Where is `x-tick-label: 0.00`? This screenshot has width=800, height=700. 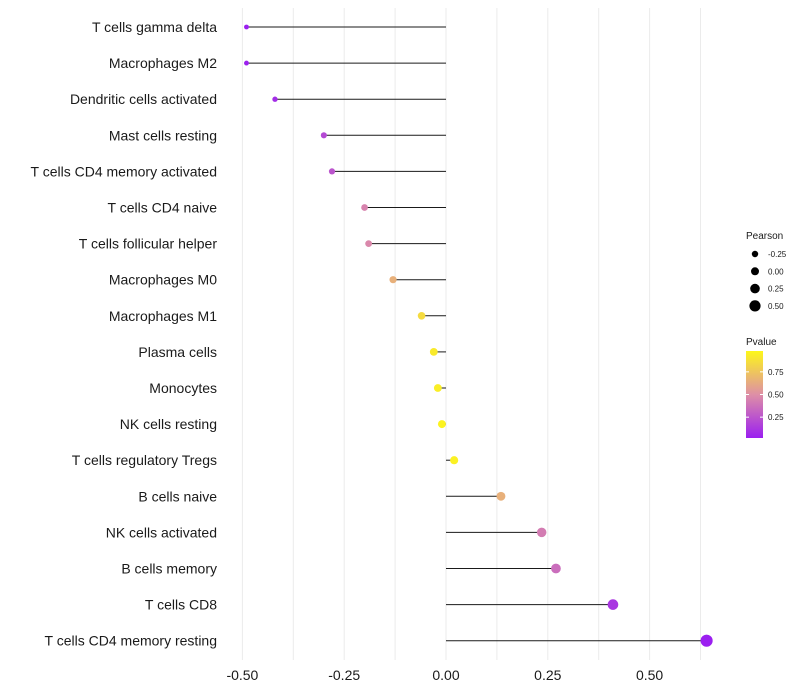
x-tick-label: 0.00 is located at coordinates (445, 675).